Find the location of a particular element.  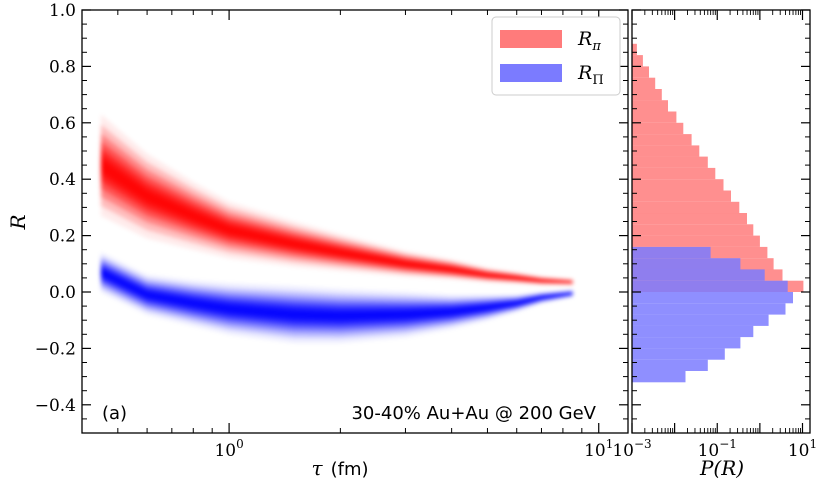

histogram-bars is located at coordinates (718, 213).